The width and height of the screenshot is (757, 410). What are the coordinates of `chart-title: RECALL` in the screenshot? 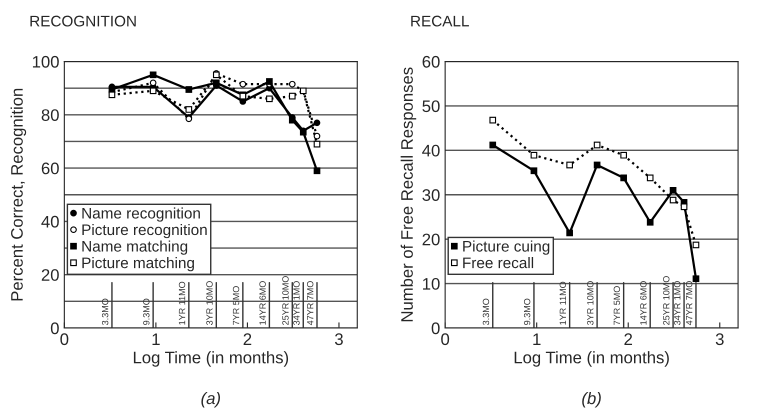 It's located at (440, 21).